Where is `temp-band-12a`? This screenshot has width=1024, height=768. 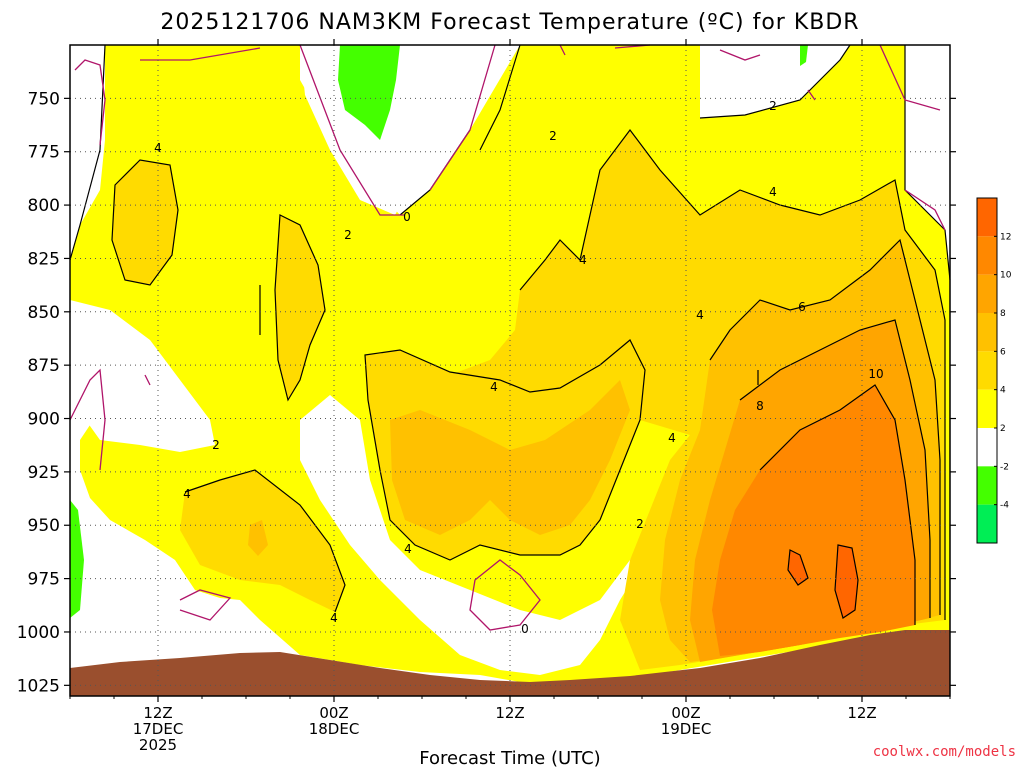
temp-band-12a is located at coordinates (846, 581).